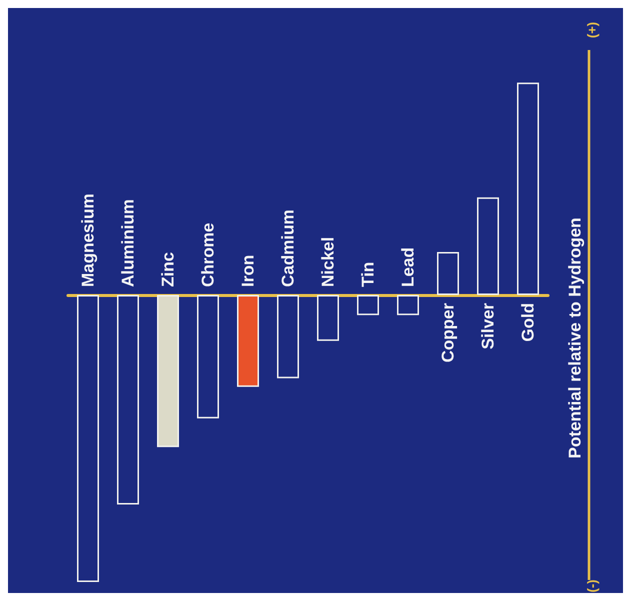 Image resolution: width=631 pixels, height=601 pixels. What do you see at coordinates (448, 332) in the screenshot?
I see `x-tick-label: Copper` at bounding box center [448, 332].